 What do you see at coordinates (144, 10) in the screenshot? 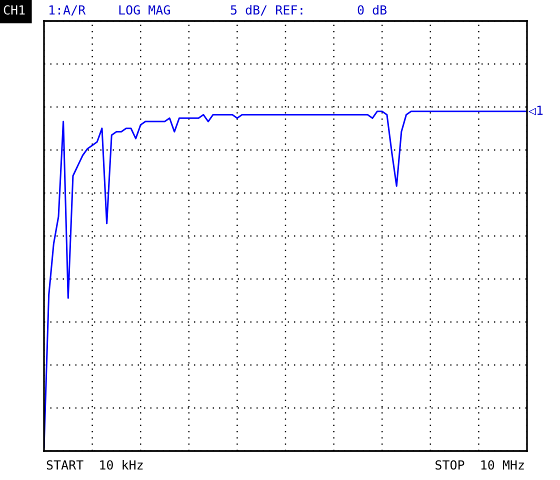
I see `text: LOG MAG` at bounding box center [144, 10].